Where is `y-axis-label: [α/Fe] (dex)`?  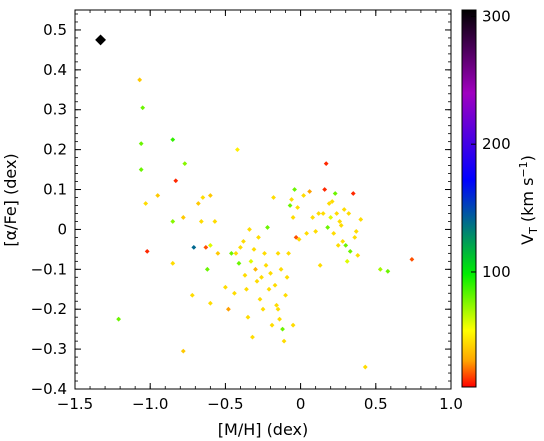
y-axis-label: [α/Fe] (dex) is located at coordinates (10, 199).